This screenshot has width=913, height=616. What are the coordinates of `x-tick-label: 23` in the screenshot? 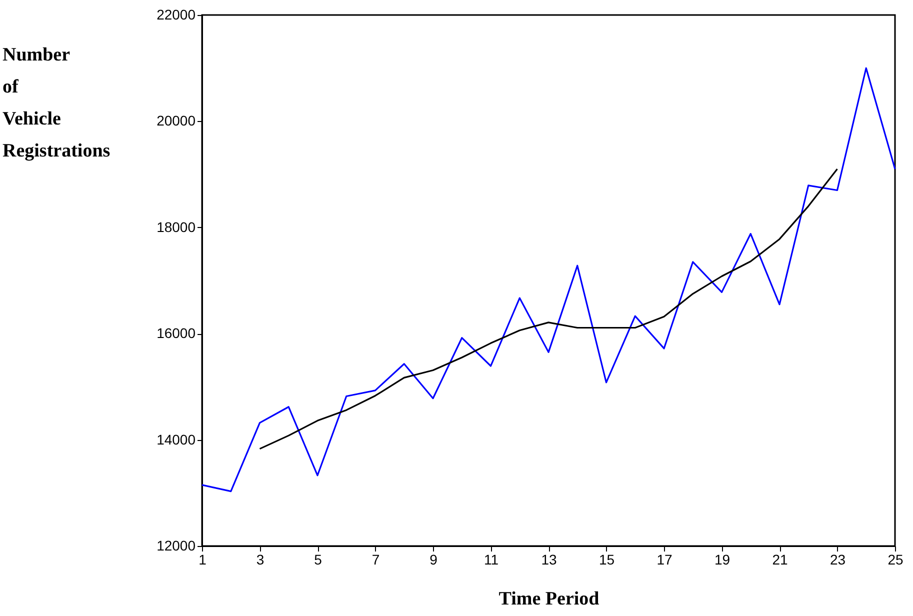 It's located at (838, 560).